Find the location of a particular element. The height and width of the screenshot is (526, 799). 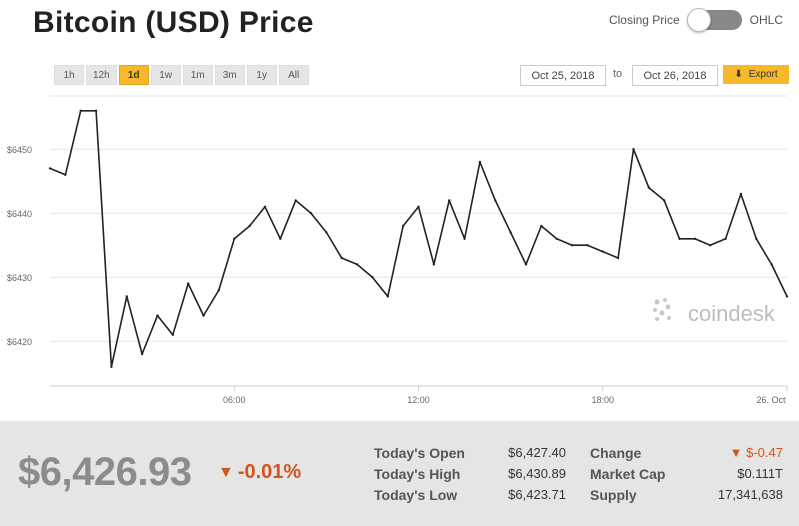

price-mode-toggle-group: Closing Price OHLC is located at coordinates (695, 20).